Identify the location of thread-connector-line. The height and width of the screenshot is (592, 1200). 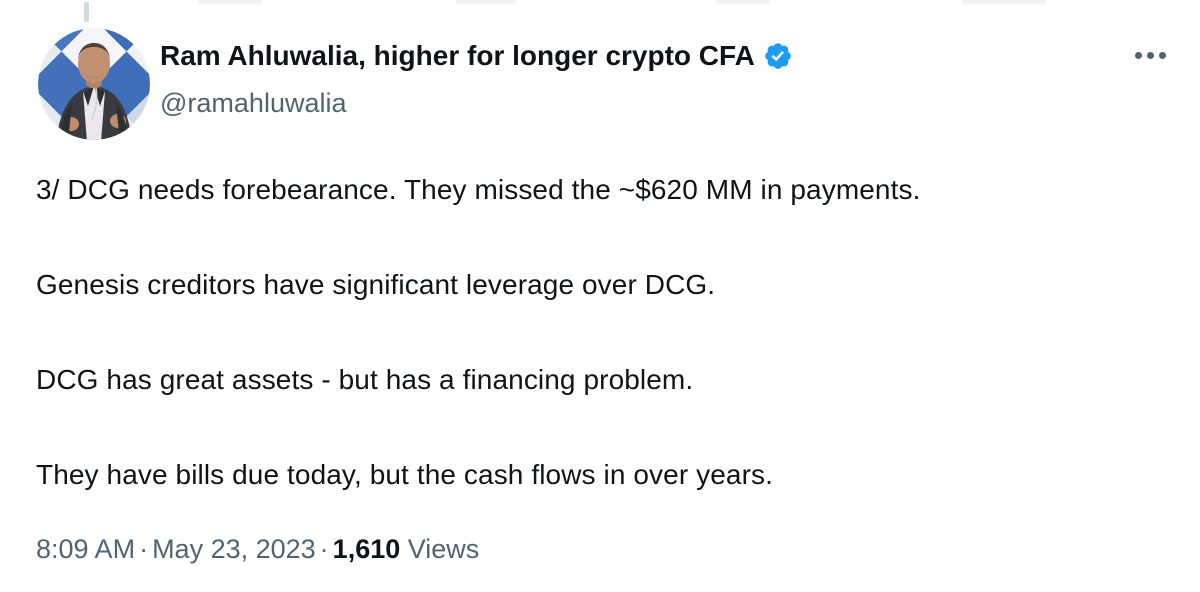
(86, 12).